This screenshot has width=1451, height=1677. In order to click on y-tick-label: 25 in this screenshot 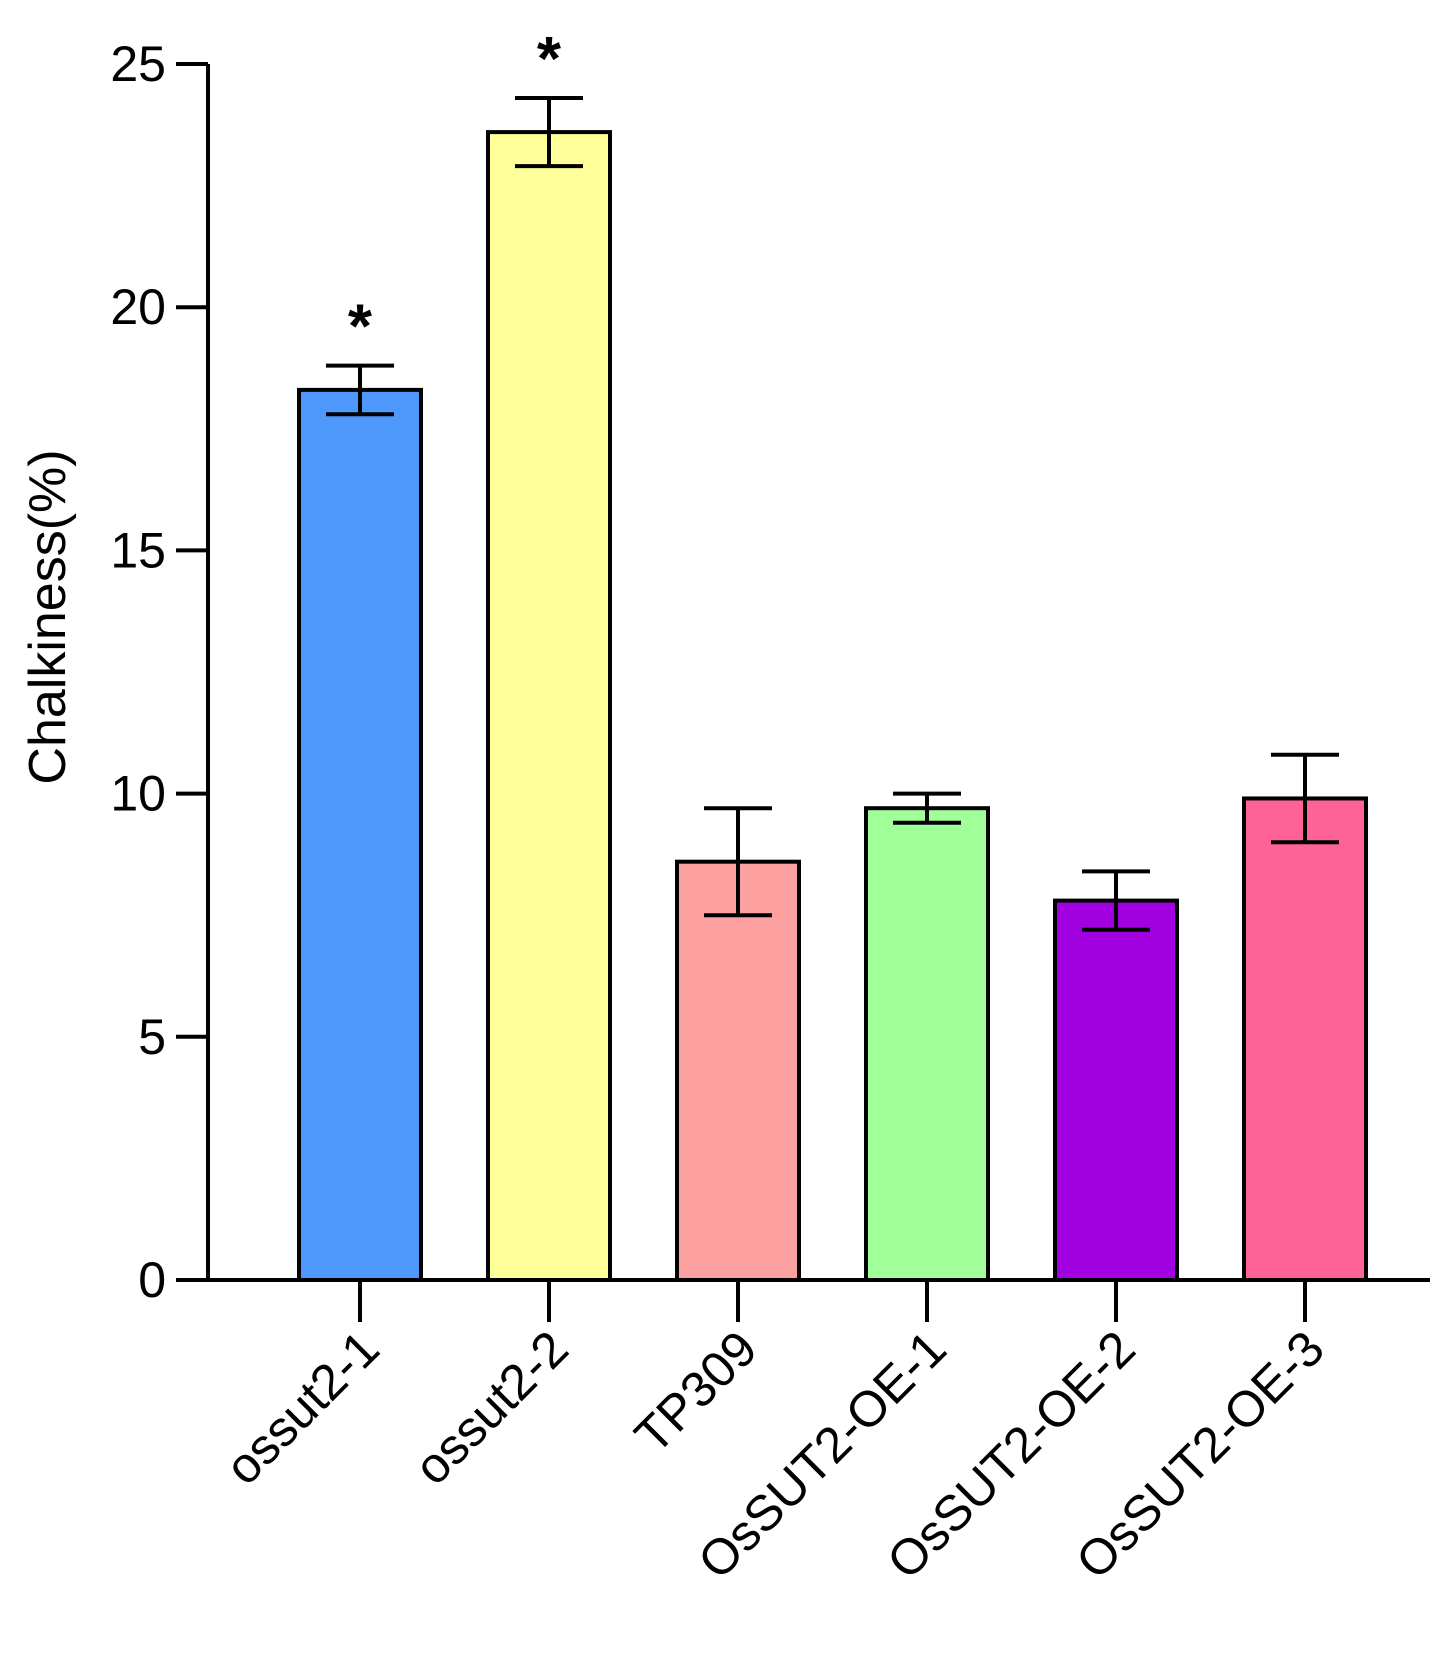, I will do `click(138, 64)`.